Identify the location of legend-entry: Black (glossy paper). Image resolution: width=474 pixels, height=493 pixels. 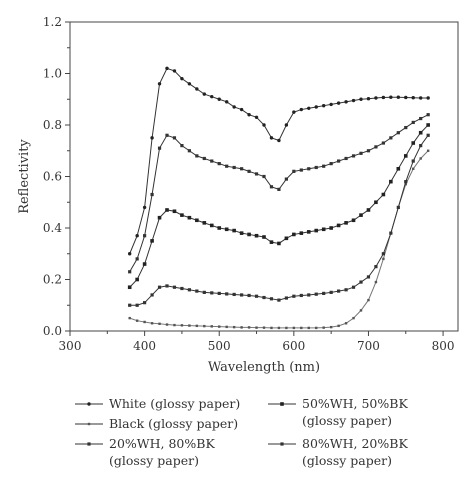
(156, 423).